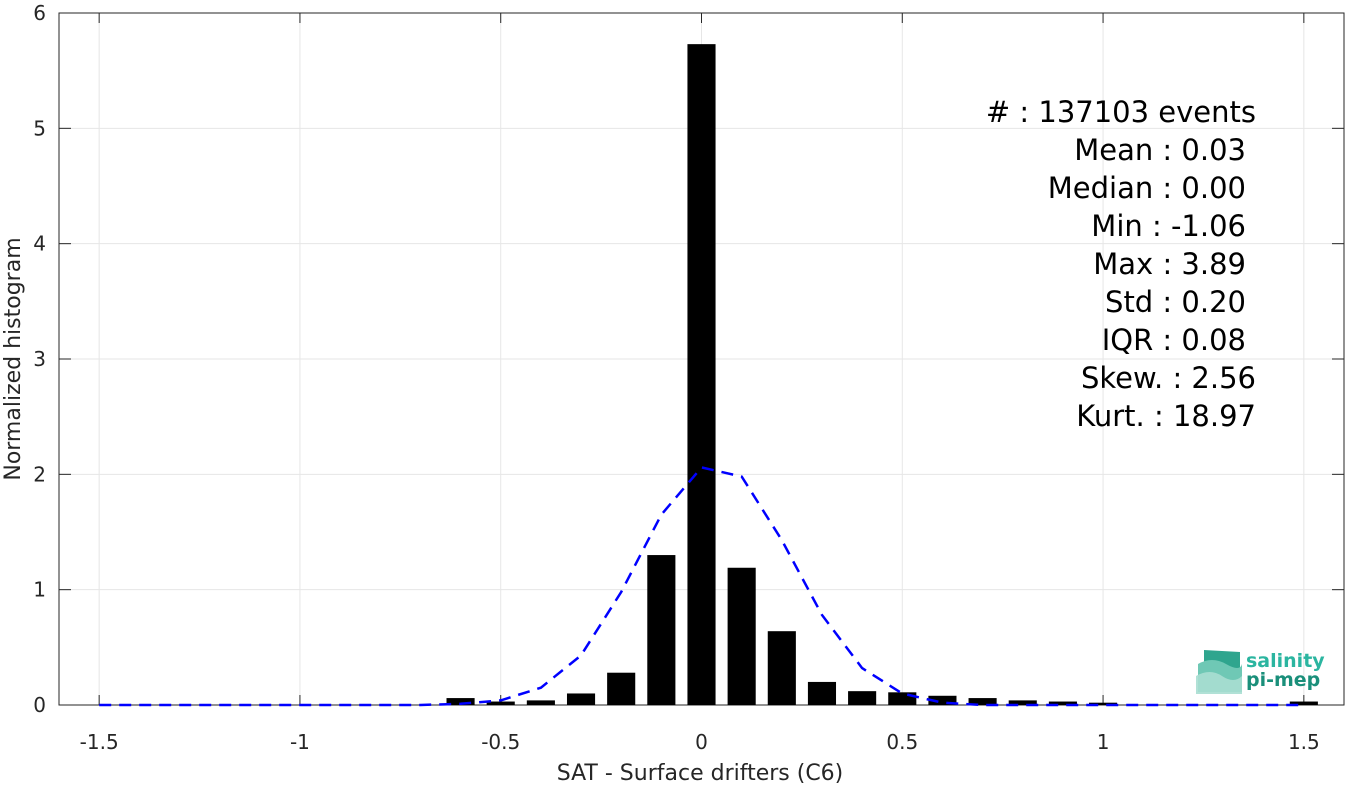 Image resolution: width=1345 pixels, height=785 pixels. I want to click on x-tick-label: -0.5, so click(500, 742).